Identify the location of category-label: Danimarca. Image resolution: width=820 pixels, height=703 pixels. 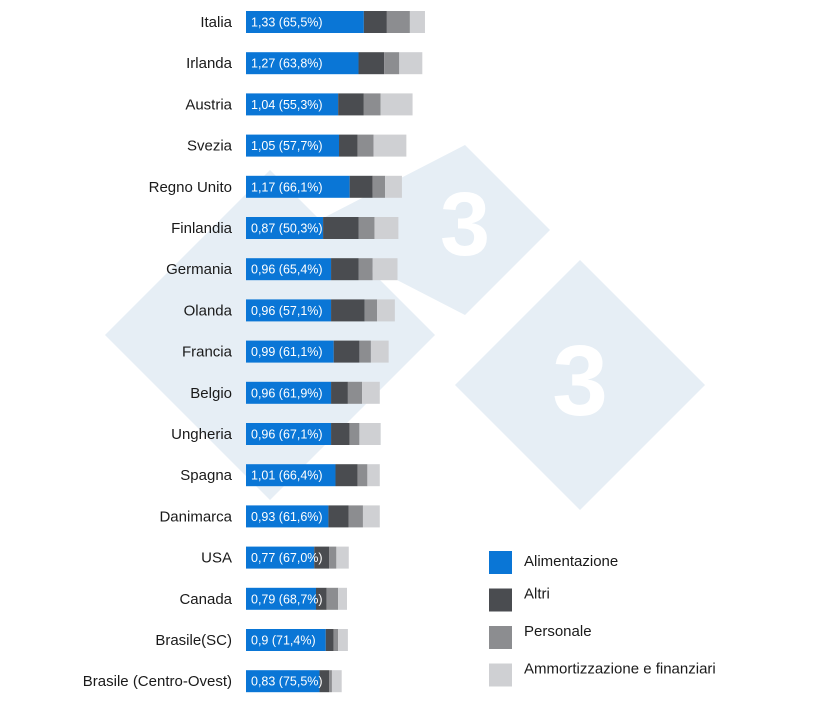
(195, 516).